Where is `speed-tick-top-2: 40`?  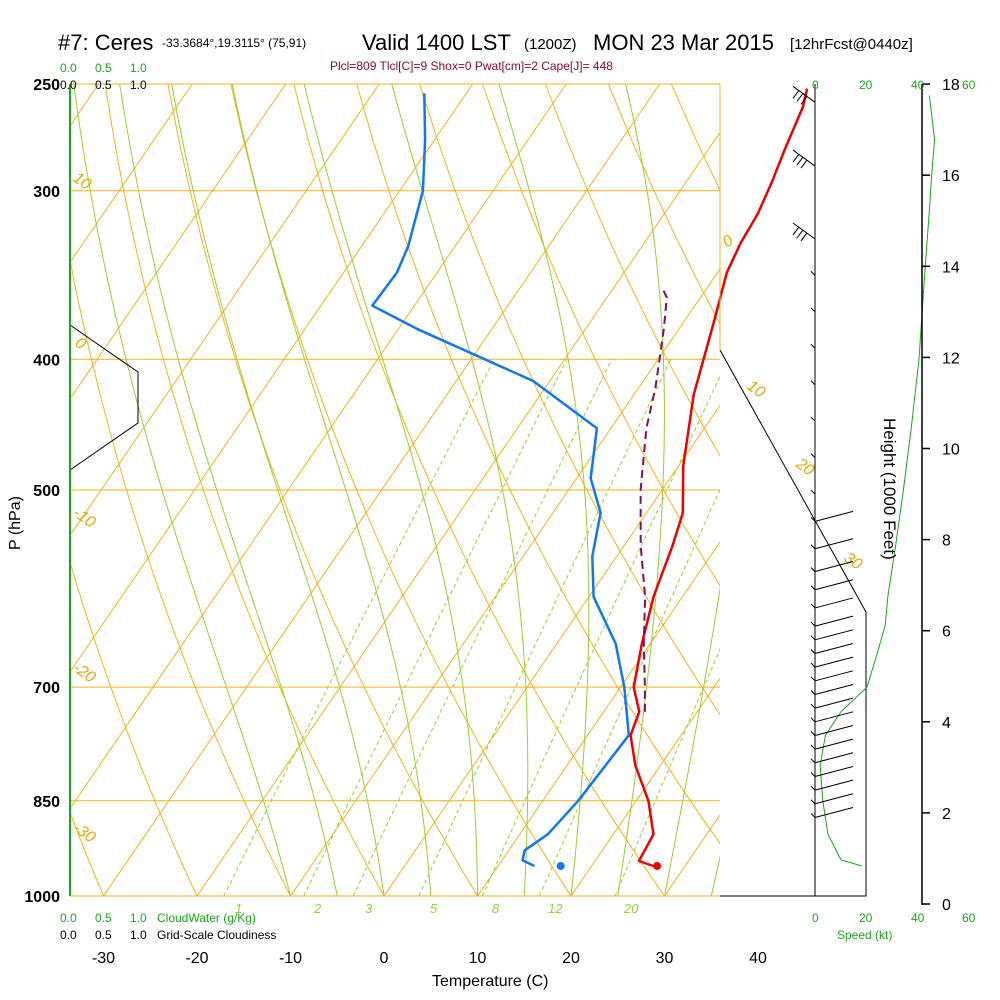
speed-tick-top-2: 40 is located at coordinates (918, 85).